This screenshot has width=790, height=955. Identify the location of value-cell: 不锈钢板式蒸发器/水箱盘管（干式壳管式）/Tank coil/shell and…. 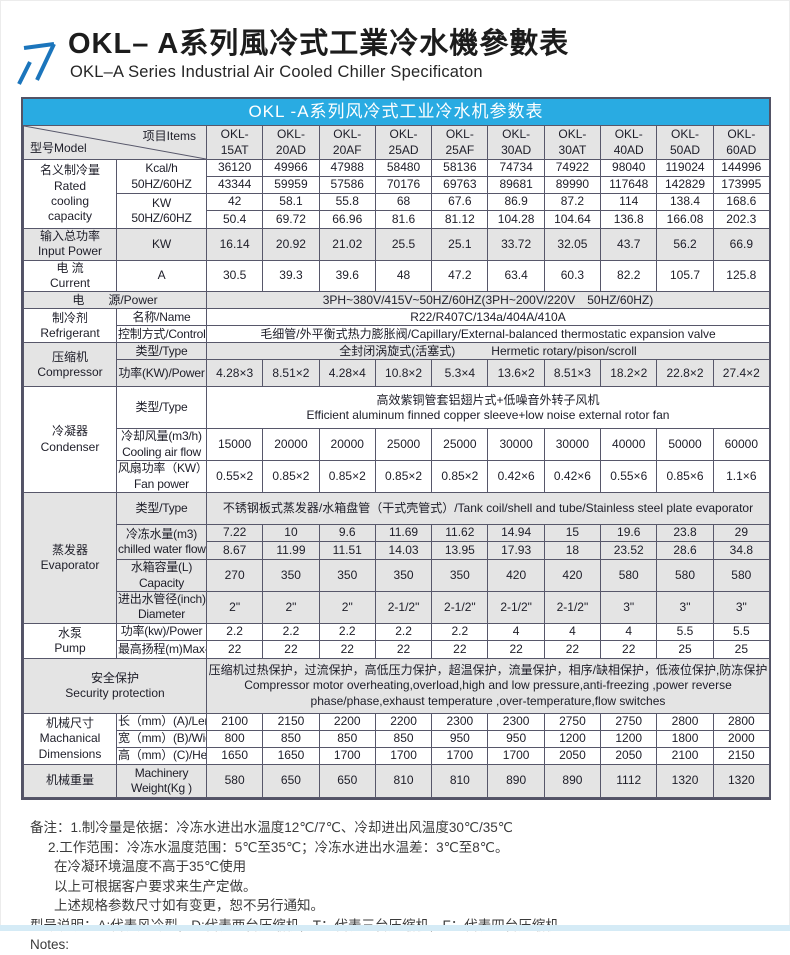
(488, 509).